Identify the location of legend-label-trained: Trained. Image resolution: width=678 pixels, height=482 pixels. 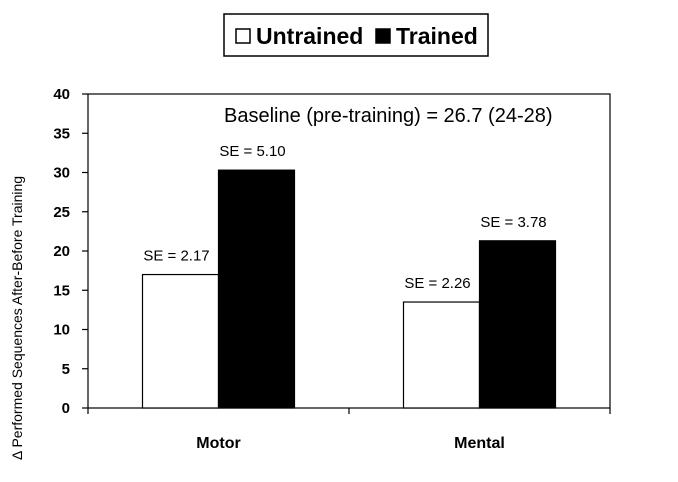
(437, 36).